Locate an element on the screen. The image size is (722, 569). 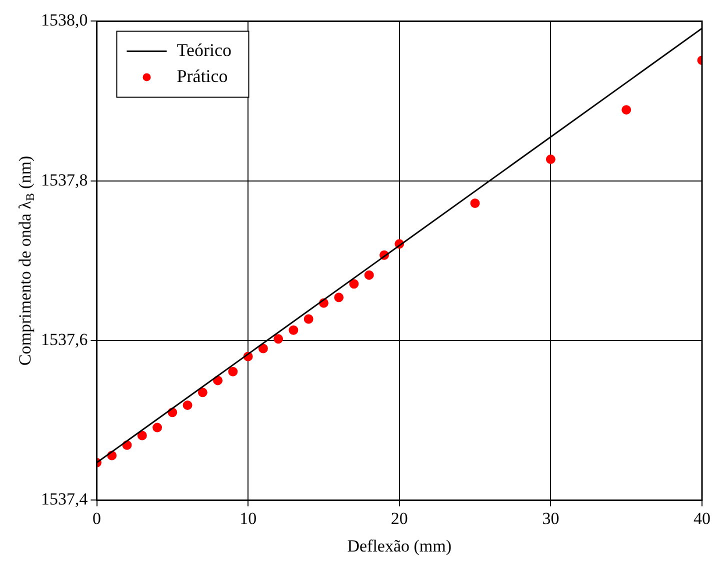
x-tick-label: 0 is located at coordinates (96, 518).